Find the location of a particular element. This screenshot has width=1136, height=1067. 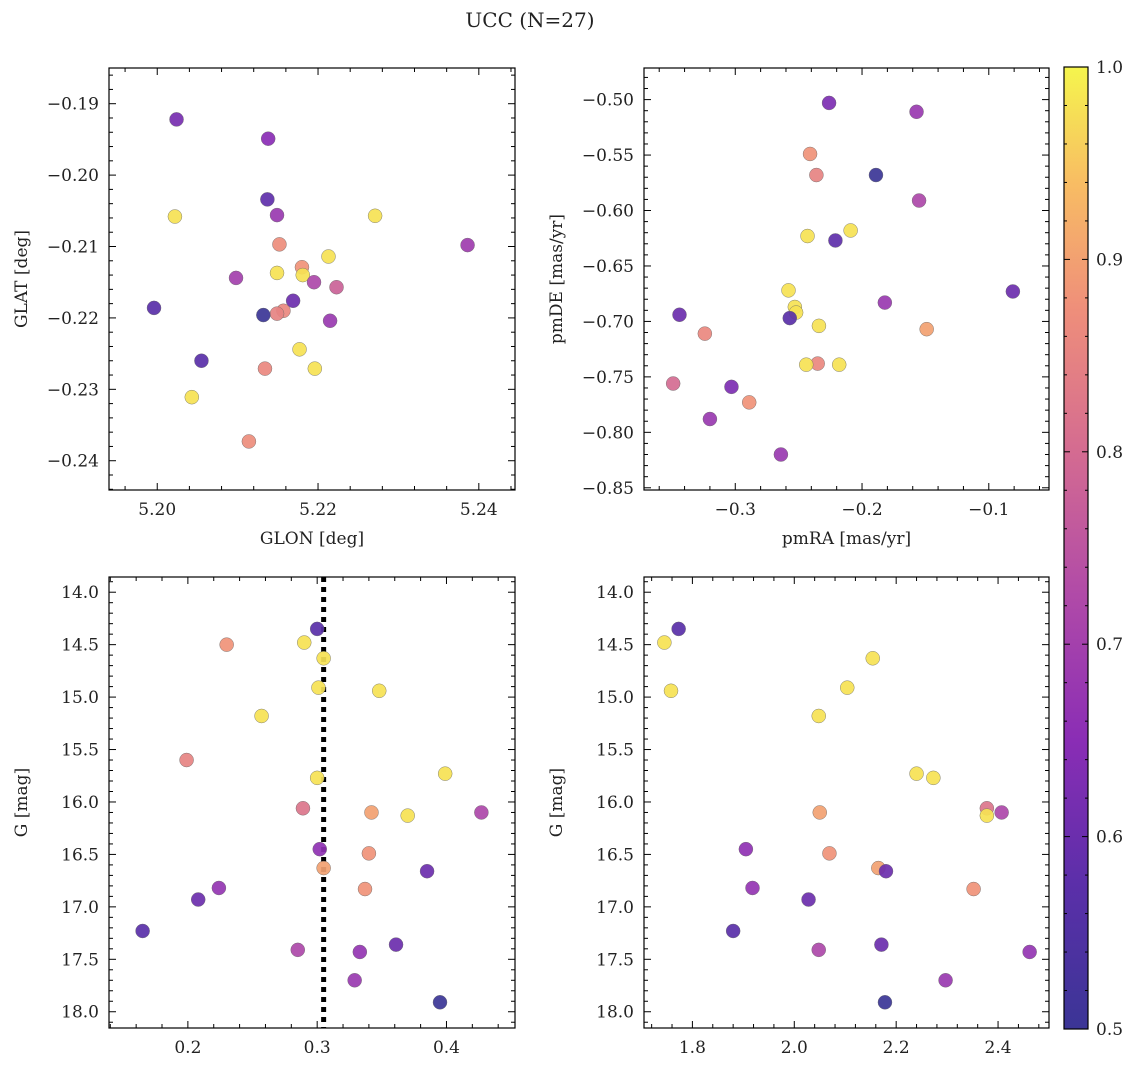

x-axis-label: pmRA [mas/yr] is located at coordinates (846, 539).